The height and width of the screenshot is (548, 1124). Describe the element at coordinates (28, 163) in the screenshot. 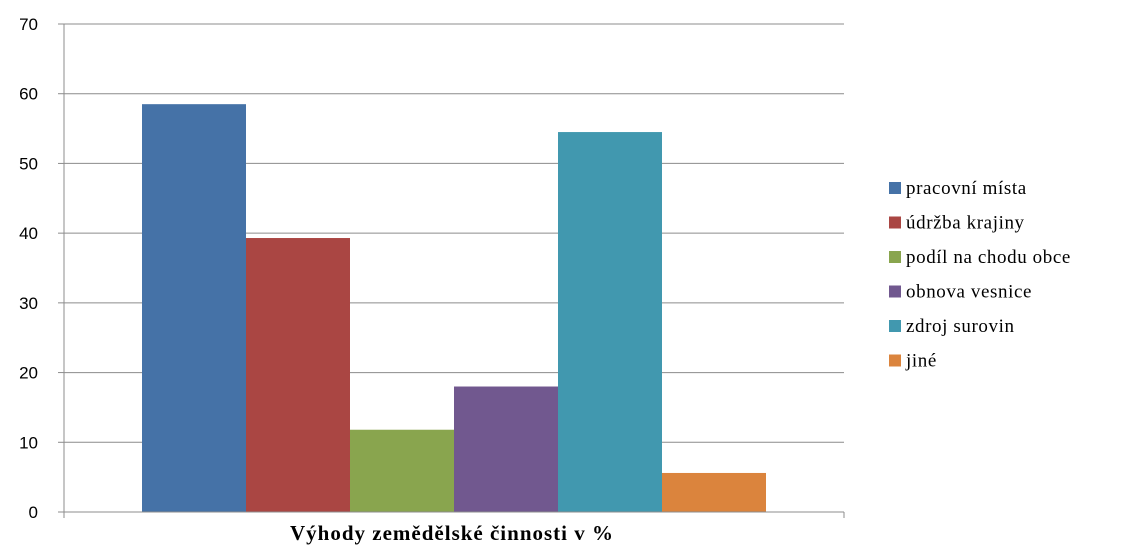

I see `y-tick-label: 50` at that location.